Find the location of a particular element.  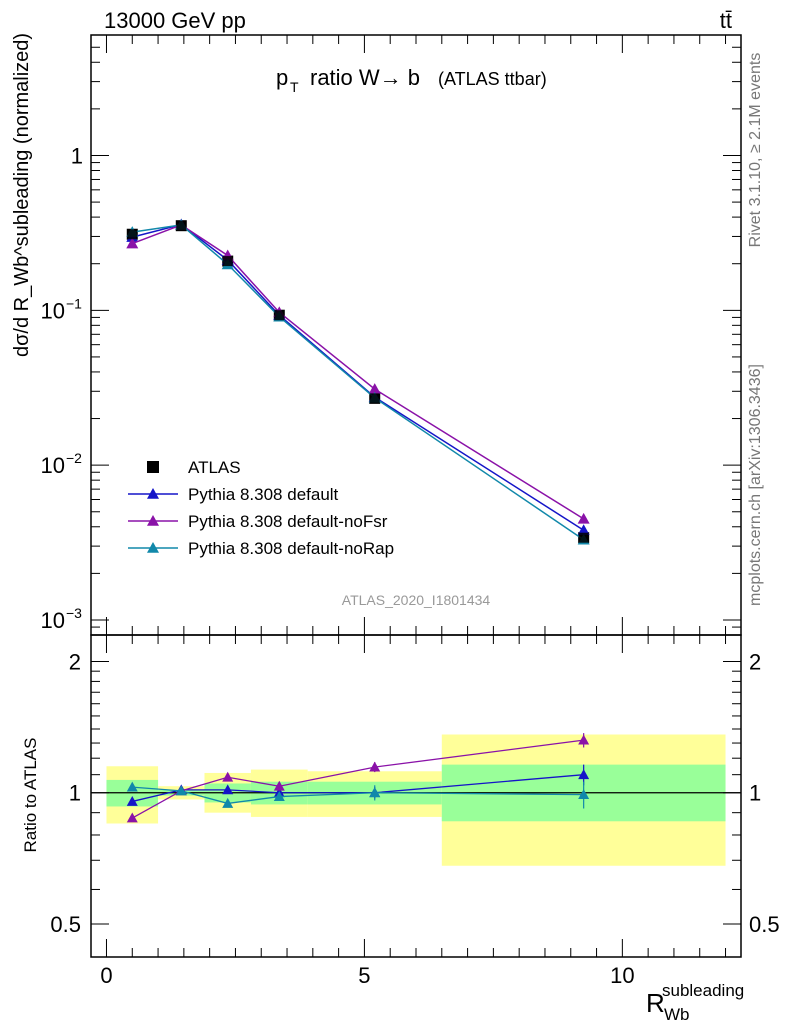

main-y-tick-exponent: −2 is located at coordinates (74, 458).